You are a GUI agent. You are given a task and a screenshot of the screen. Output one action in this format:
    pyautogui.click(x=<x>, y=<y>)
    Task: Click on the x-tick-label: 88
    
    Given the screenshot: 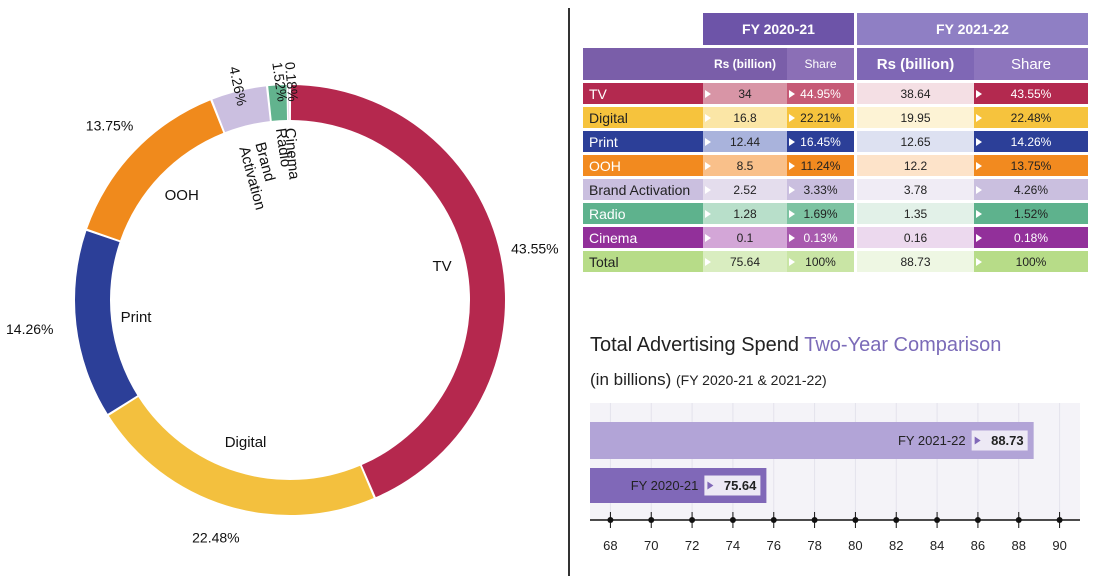 What is the action you would take?
    pyautogui.click(x=1019, y=545)
    